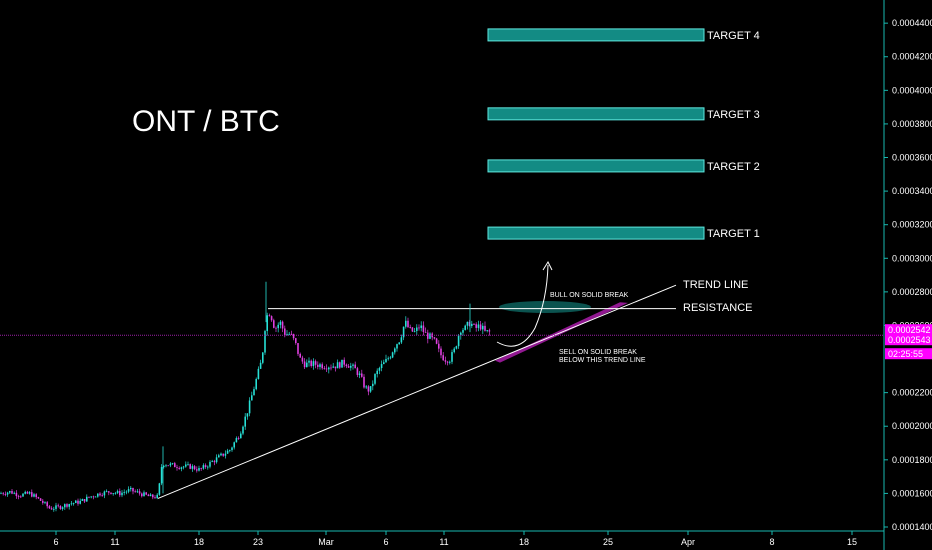  I want to click on x-tick-label: 6, so click(55, 542).